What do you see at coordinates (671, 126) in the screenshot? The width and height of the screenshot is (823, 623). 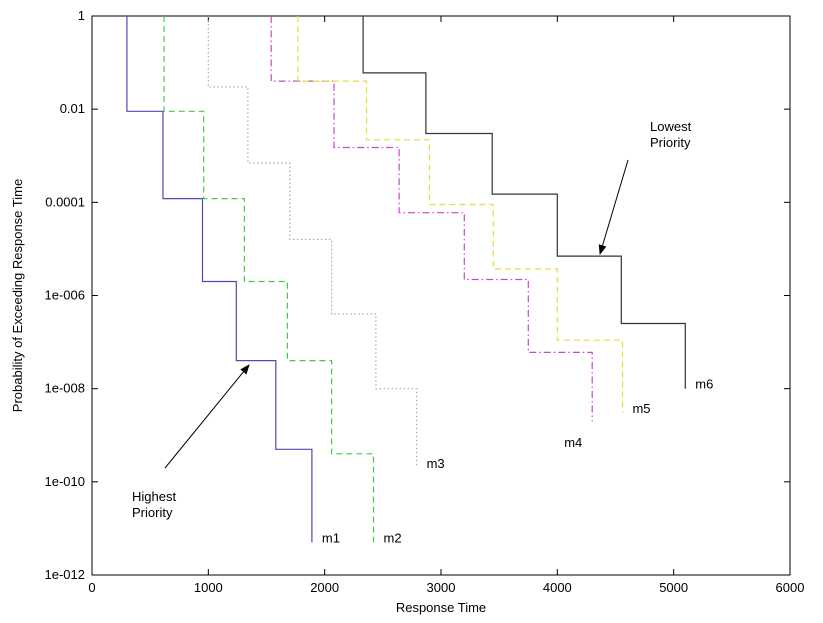 I see `annotation-lowest-priority-line: Lowest` at bounding box center [671, 126].